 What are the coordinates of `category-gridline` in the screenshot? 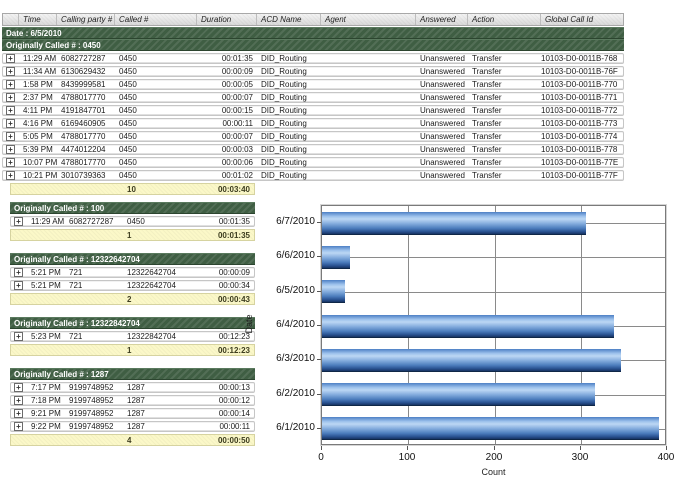 It's located at (493, 257).